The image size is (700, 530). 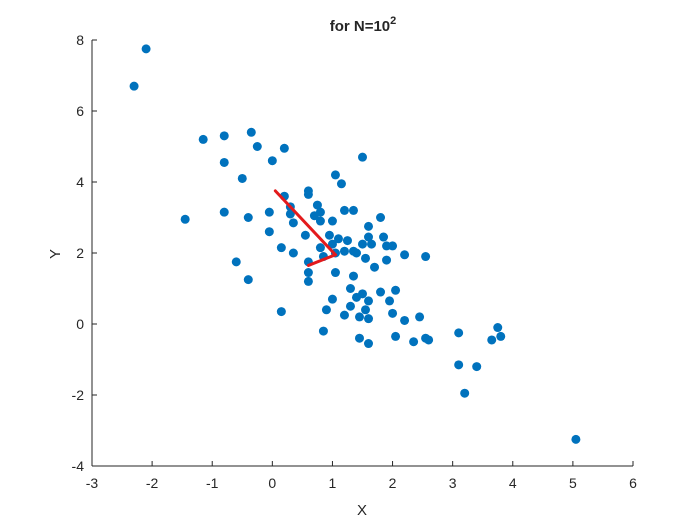 What do you see at coordinates (360, 26) in the screenshot?
I see `chart-title-text: for N=10` at bounding box center [360, 26].